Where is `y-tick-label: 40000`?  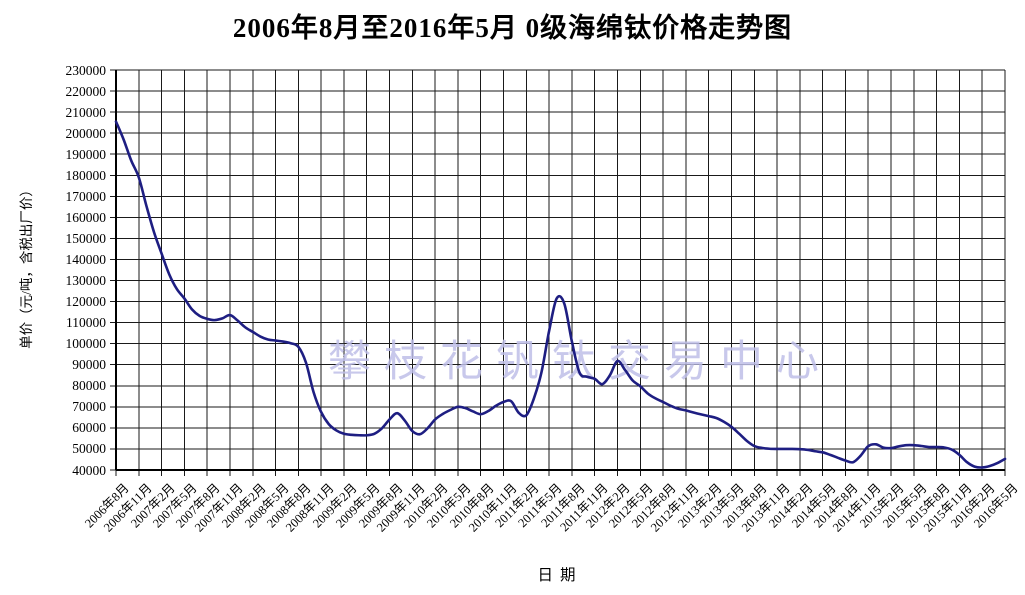 y-tick-label: 40000 is located at coordinates (89, 470).